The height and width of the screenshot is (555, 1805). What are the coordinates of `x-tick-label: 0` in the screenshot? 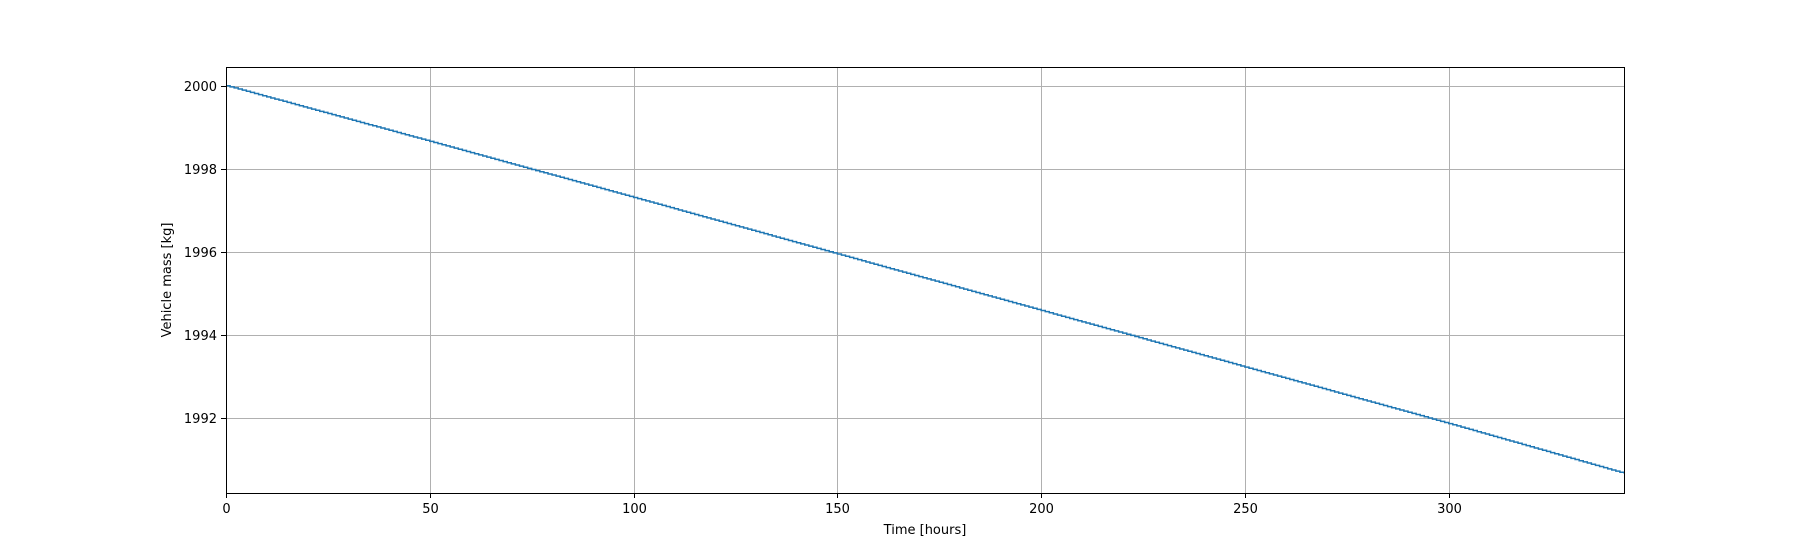 It's located at (226, 509).